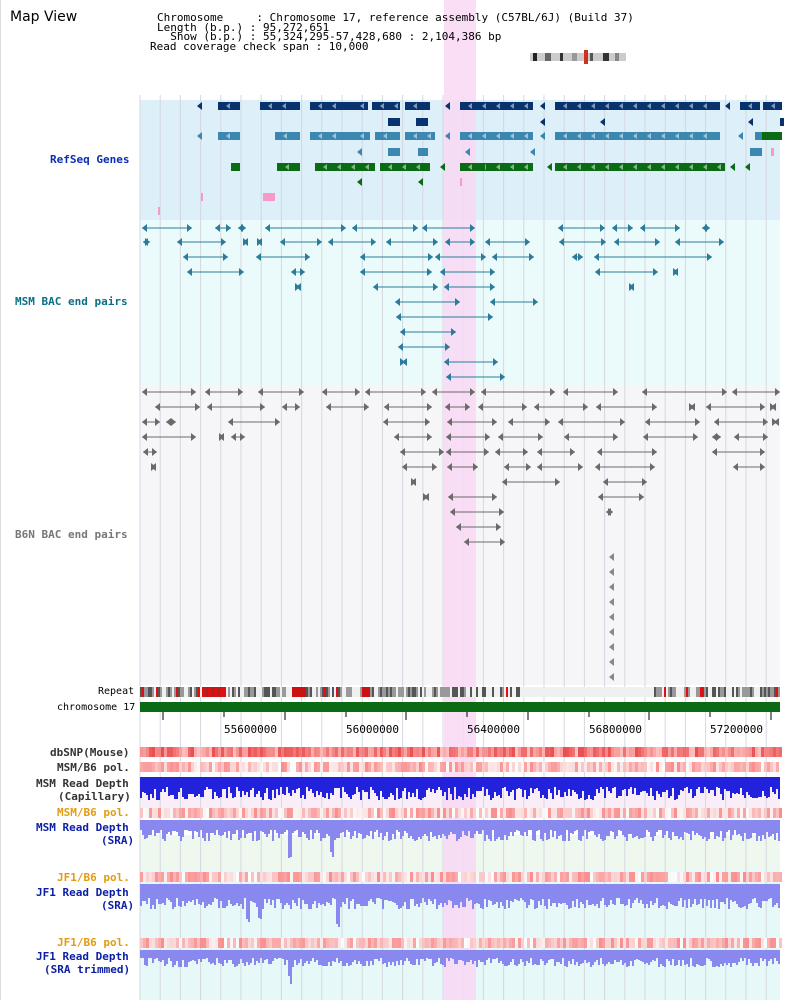 The width and height of the screenshot is (800, 1000). I want to click on track-label-refseq: RefSeq Genes, so click(90, 159).